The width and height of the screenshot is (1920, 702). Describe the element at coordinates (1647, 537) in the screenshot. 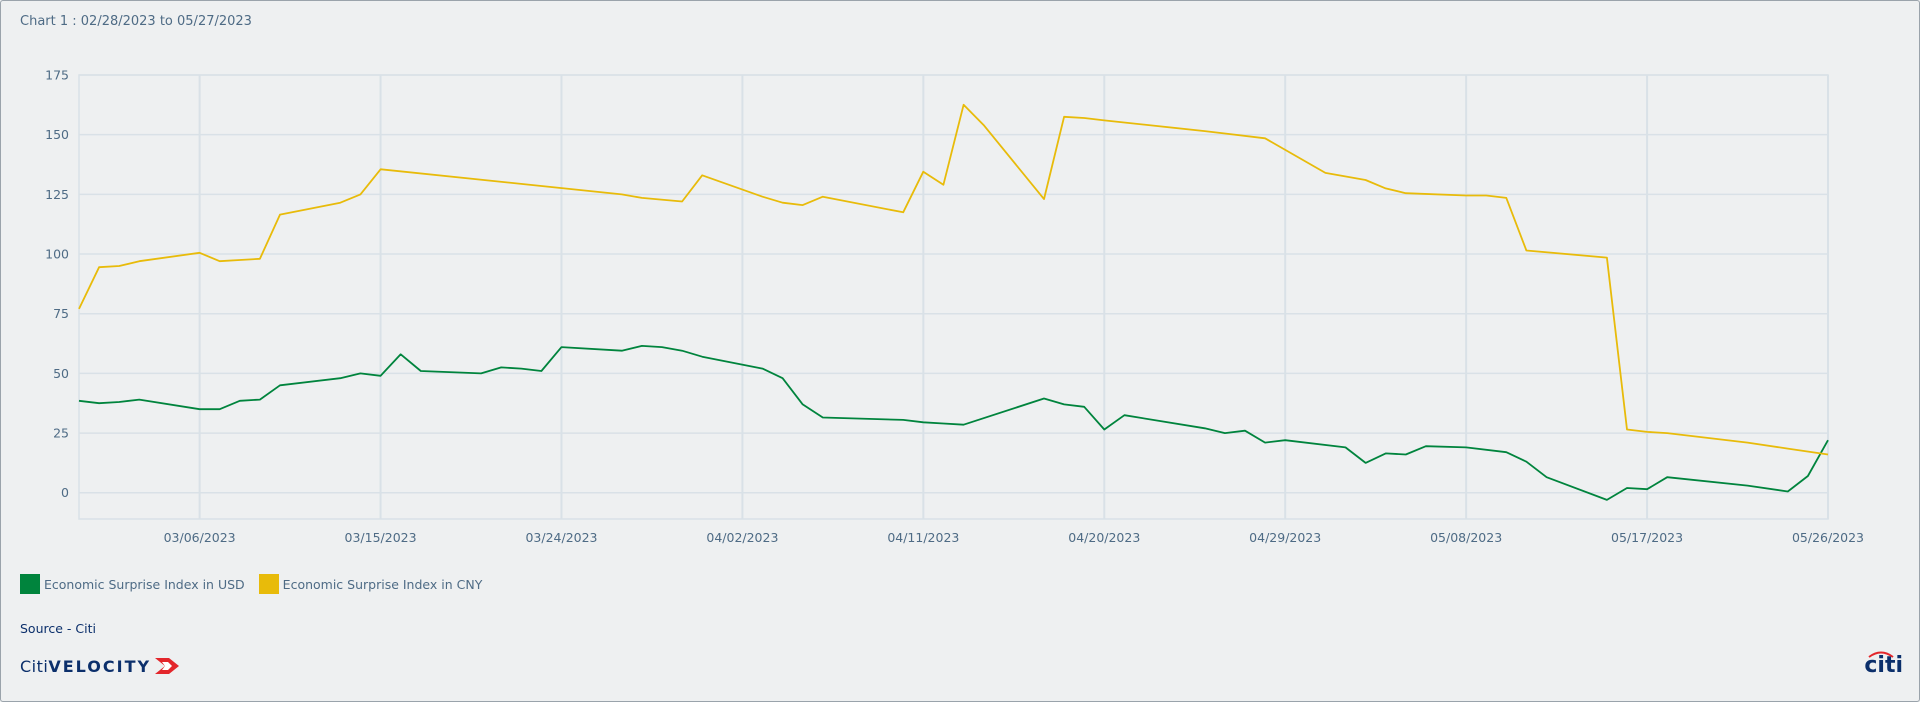

I see `x-tick-label: 05/17/2023` at that location.